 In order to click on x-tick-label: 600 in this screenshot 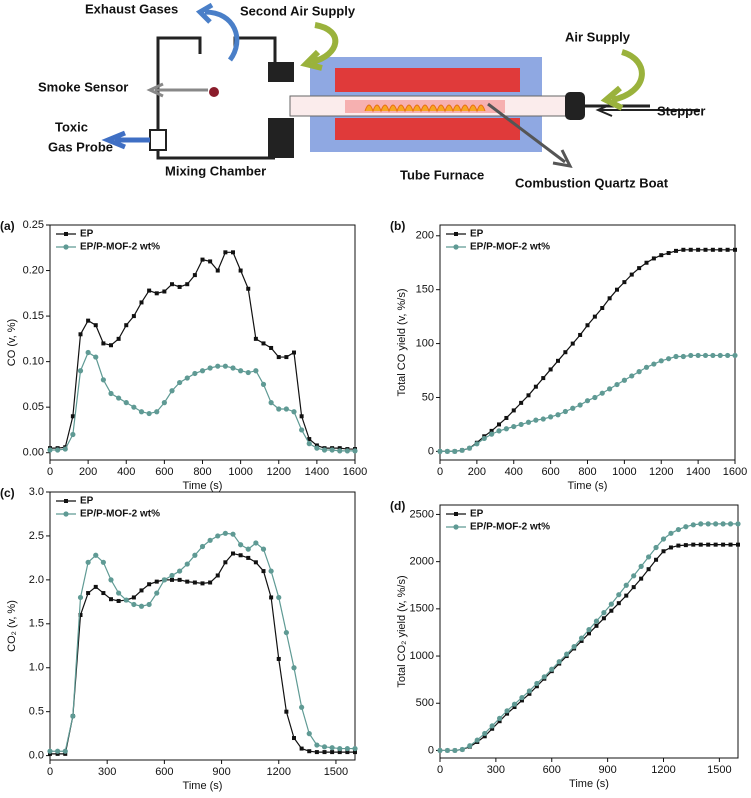, I will do `click(550, 472)`.